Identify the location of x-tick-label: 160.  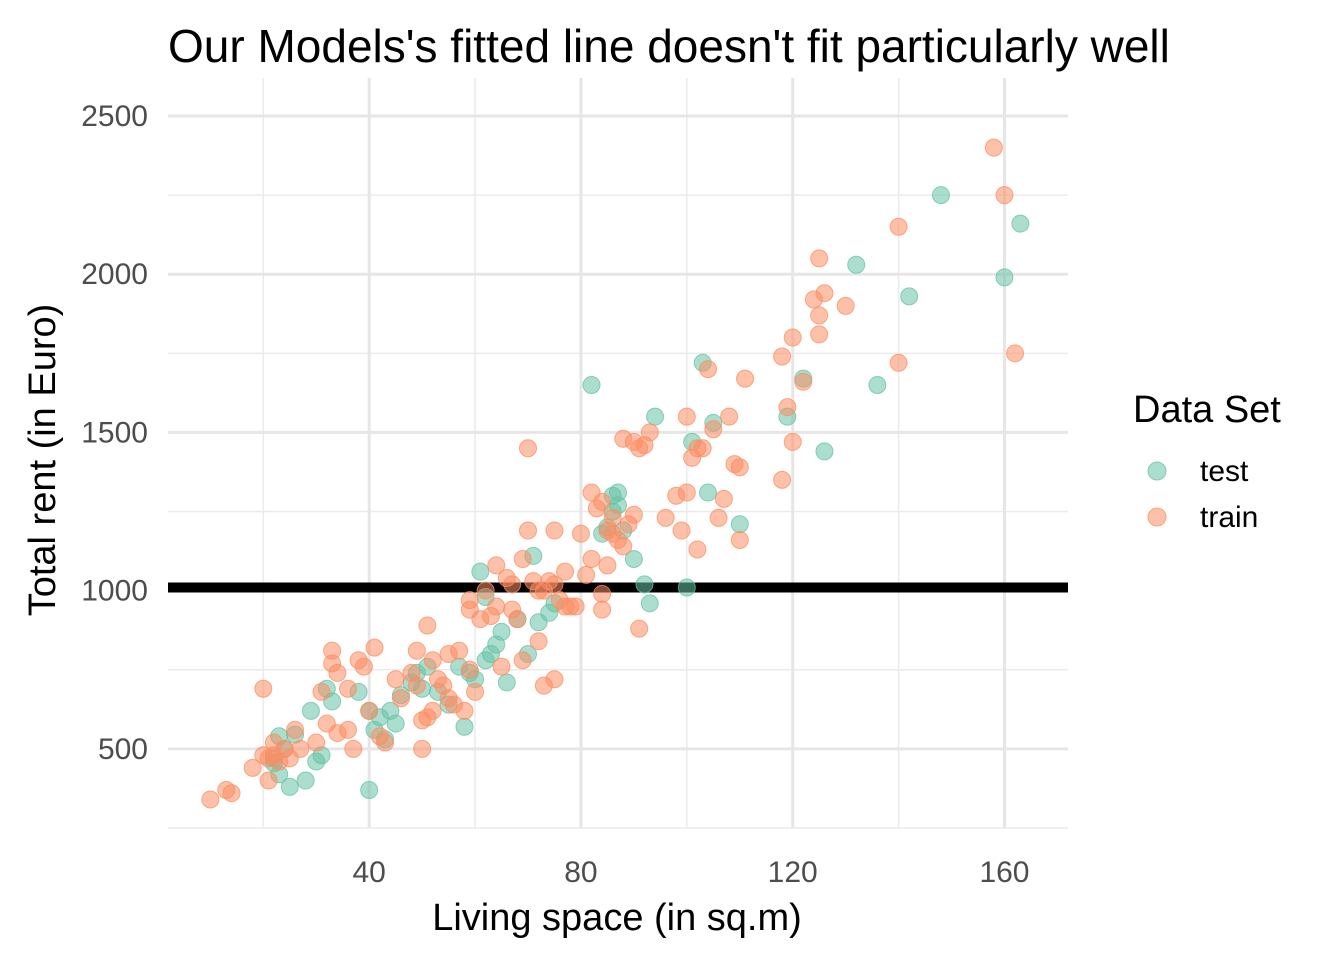
(1004, 872).